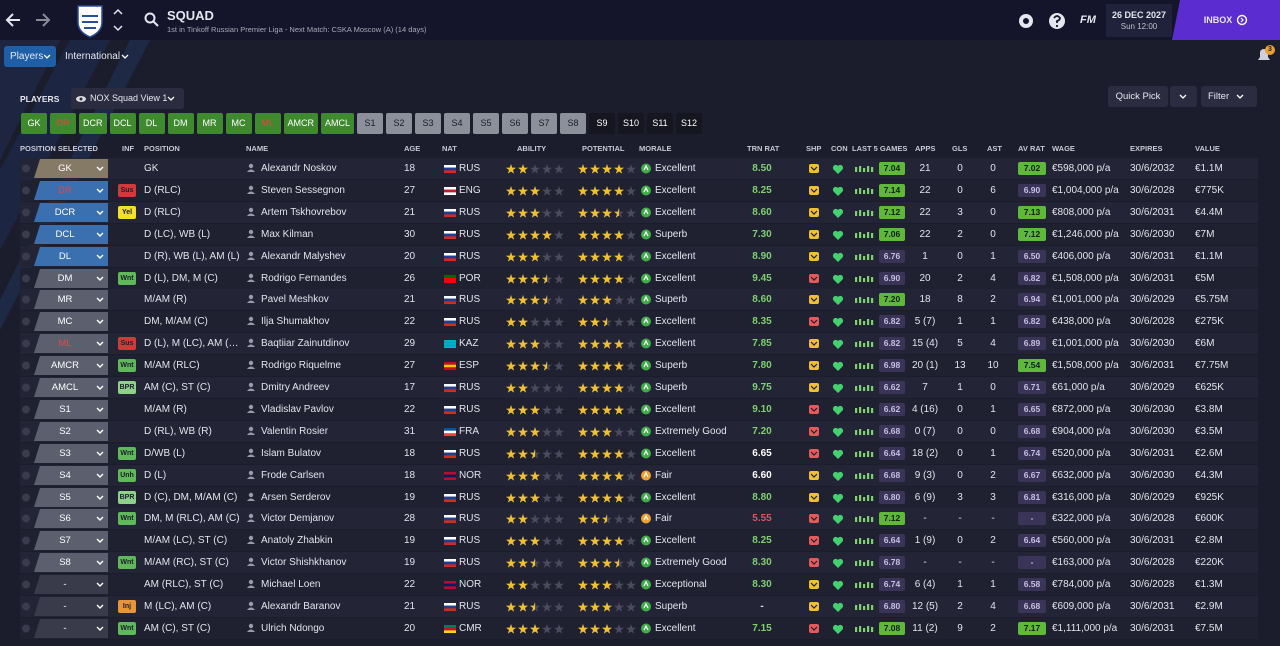 Image resolution: width=1280 pixels, height=646 pixels. Describe the element at coordinates (457, 123) in the screenshot. I see `position-button: S4` at that location.